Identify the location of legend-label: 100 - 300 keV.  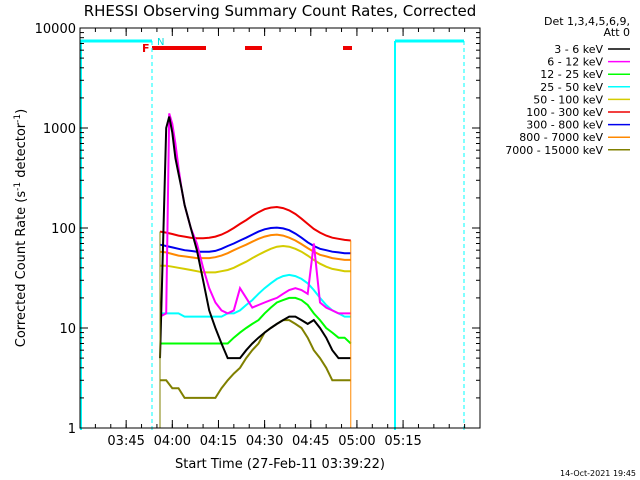
(564, 112).